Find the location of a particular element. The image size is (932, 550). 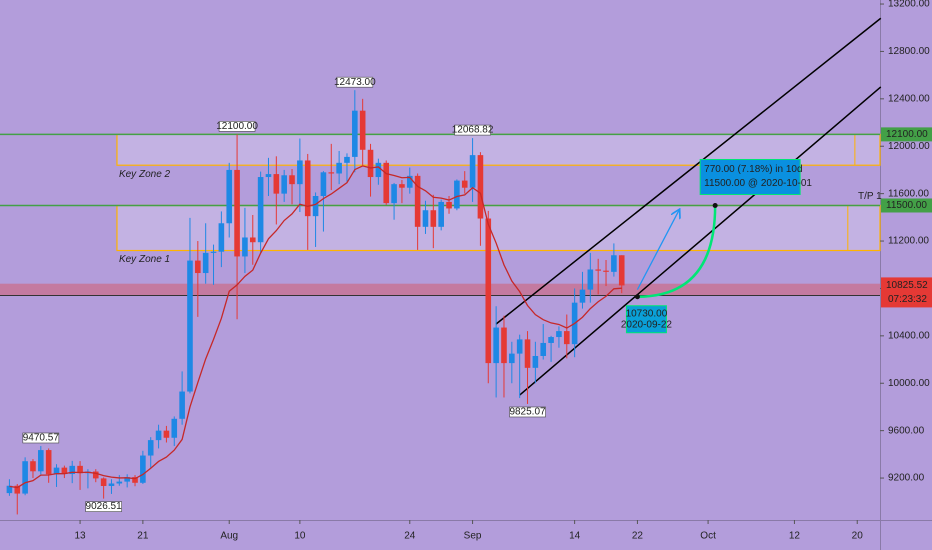

y-tick-label: 9200.00 is located at coordinates (906, 478).